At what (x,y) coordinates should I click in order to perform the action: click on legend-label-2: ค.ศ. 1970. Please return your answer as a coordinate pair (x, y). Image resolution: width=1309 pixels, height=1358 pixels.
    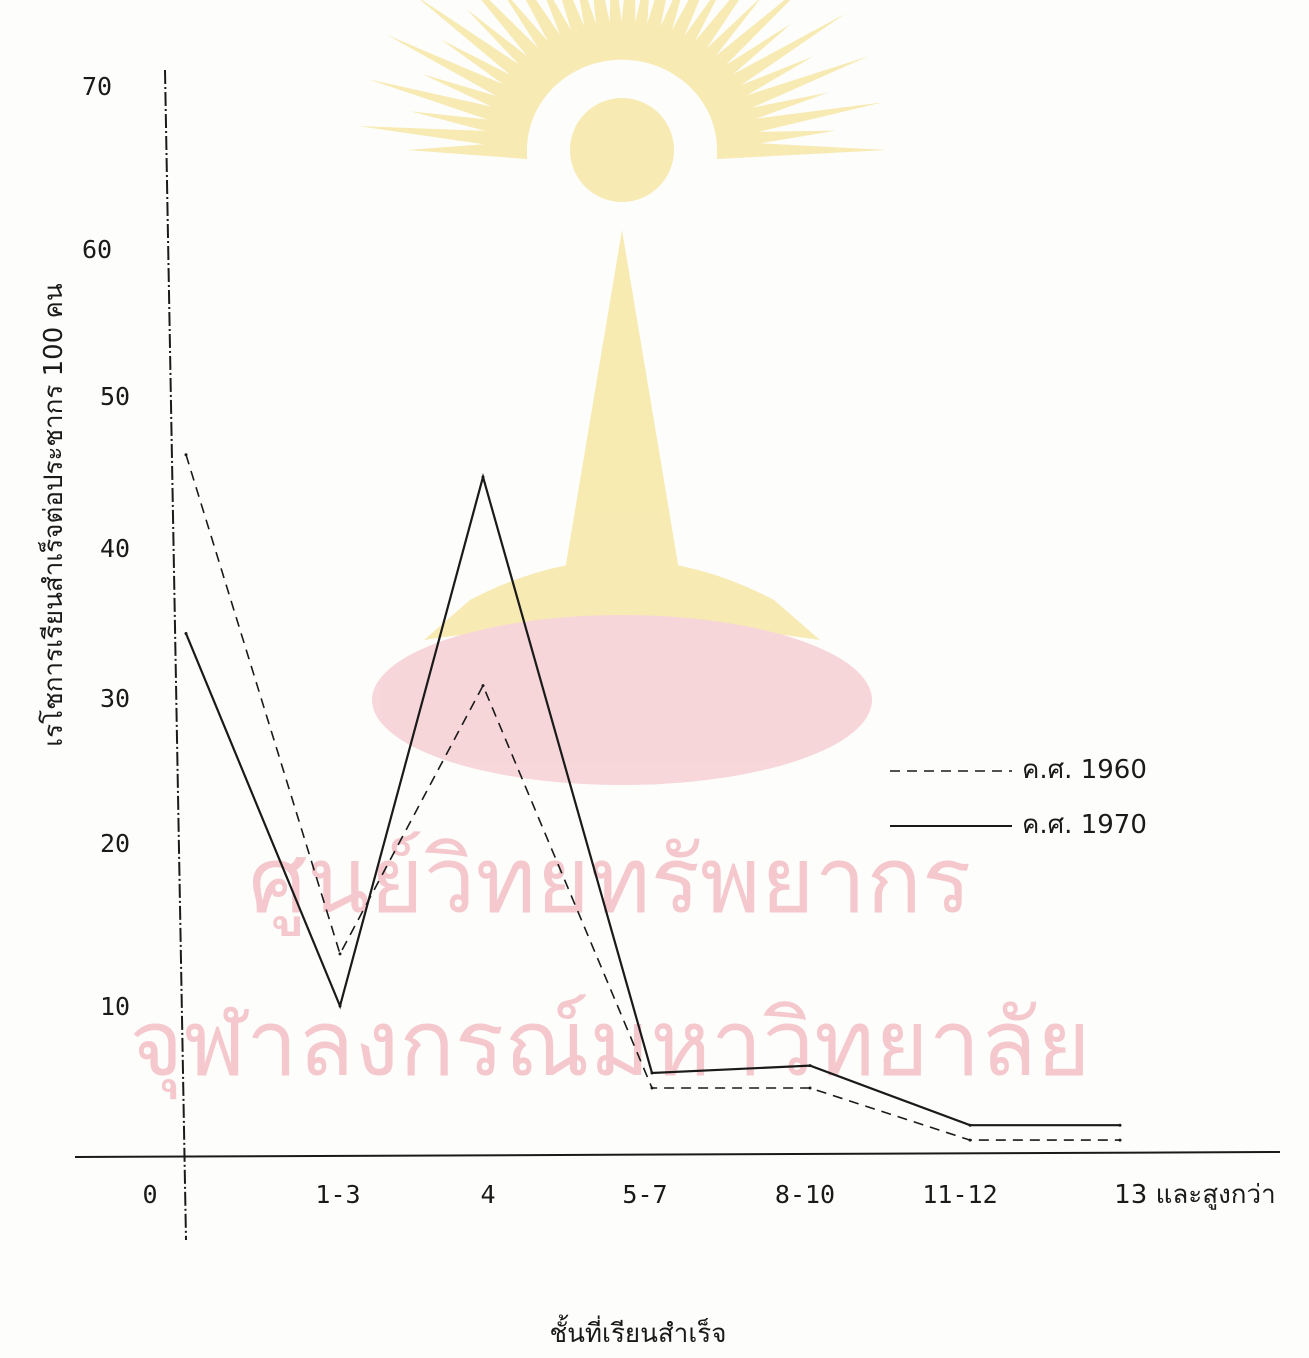
    Looking at the image, I should click on (1084, 825).